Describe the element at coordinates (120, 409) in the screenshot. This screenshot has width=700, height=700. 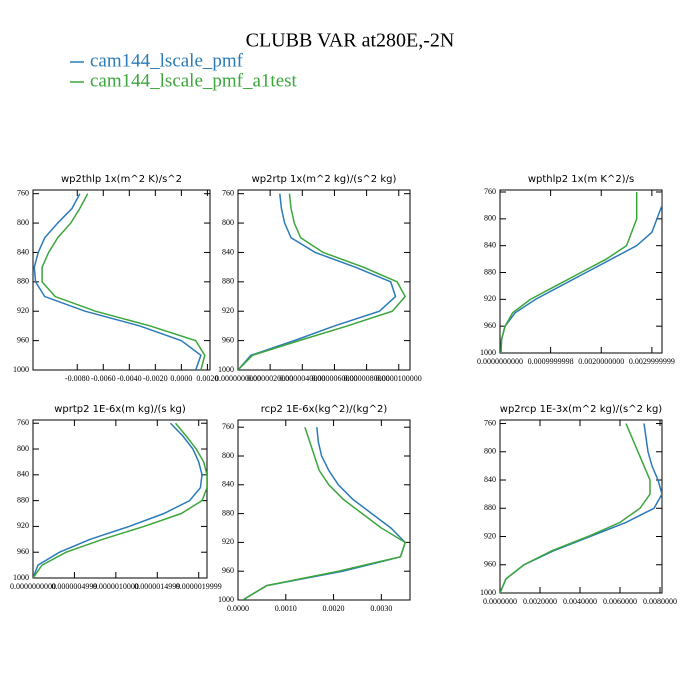
I see `panel-title: wprtp2 1E-6x(m kg)/(s kg)` at that location.